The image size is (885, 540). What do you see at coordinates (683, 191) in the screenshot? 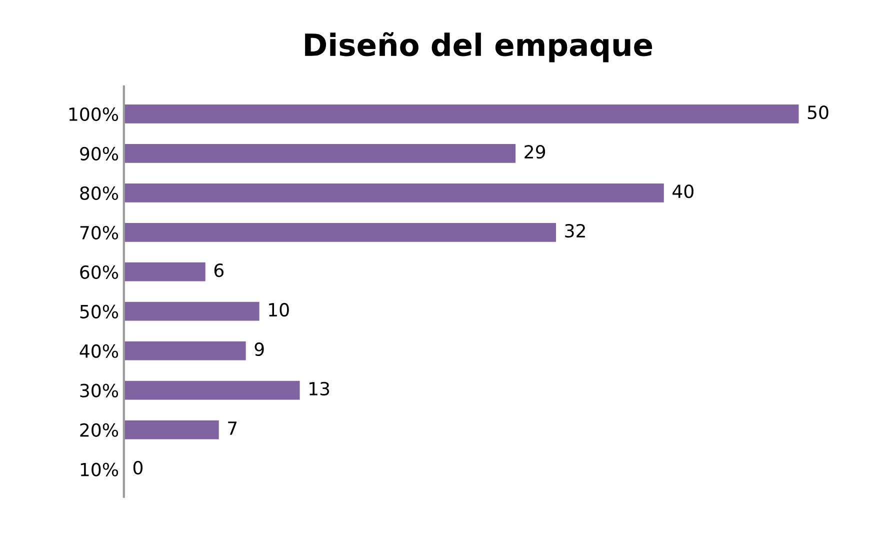
I see `data-label: 40` at bounding box center [683, 191].